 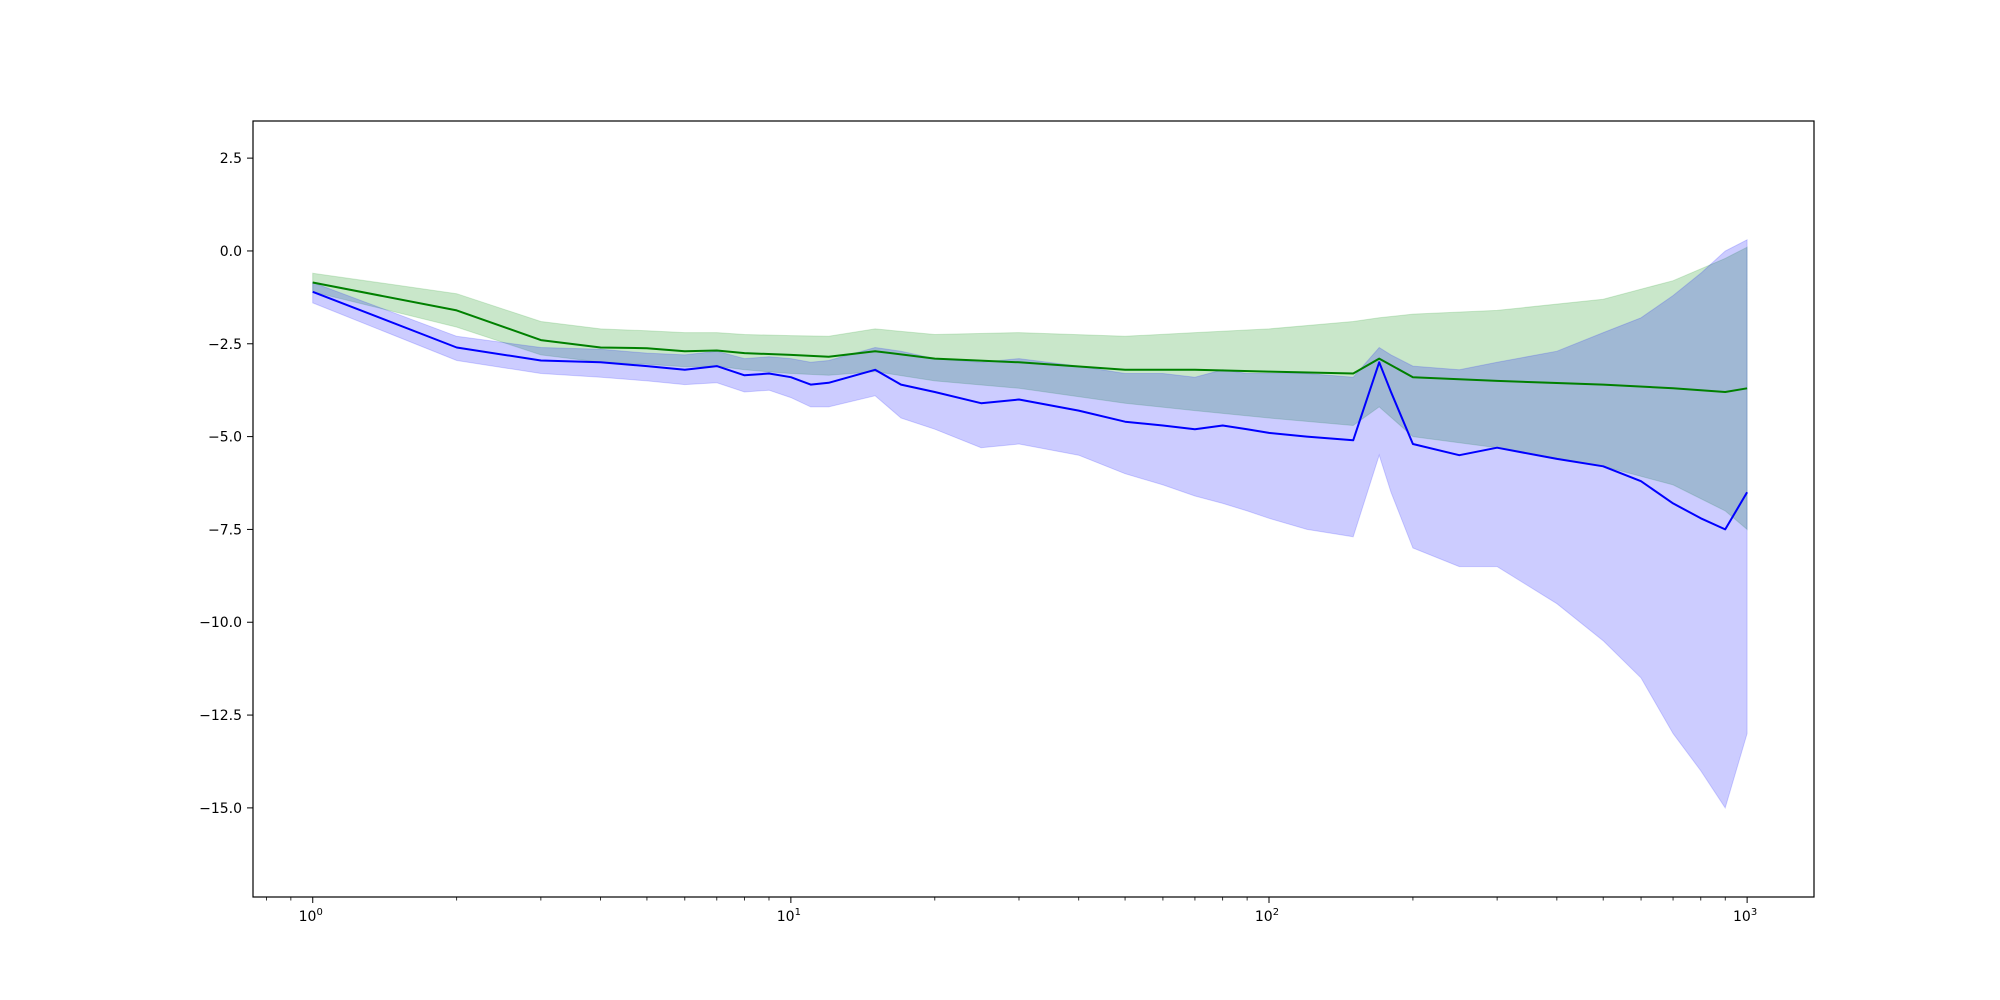 I want to click on x-tick-label: 10⁰, so click(x=311, y=916).